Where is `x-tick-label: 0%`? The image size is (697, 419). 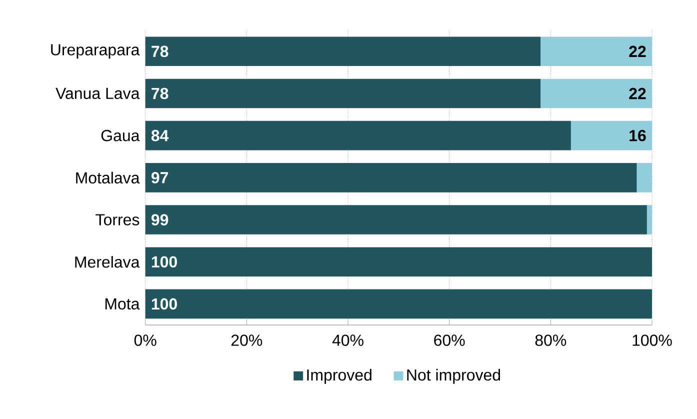 x-tick-label: 0% is located at coordinates (145, 340).